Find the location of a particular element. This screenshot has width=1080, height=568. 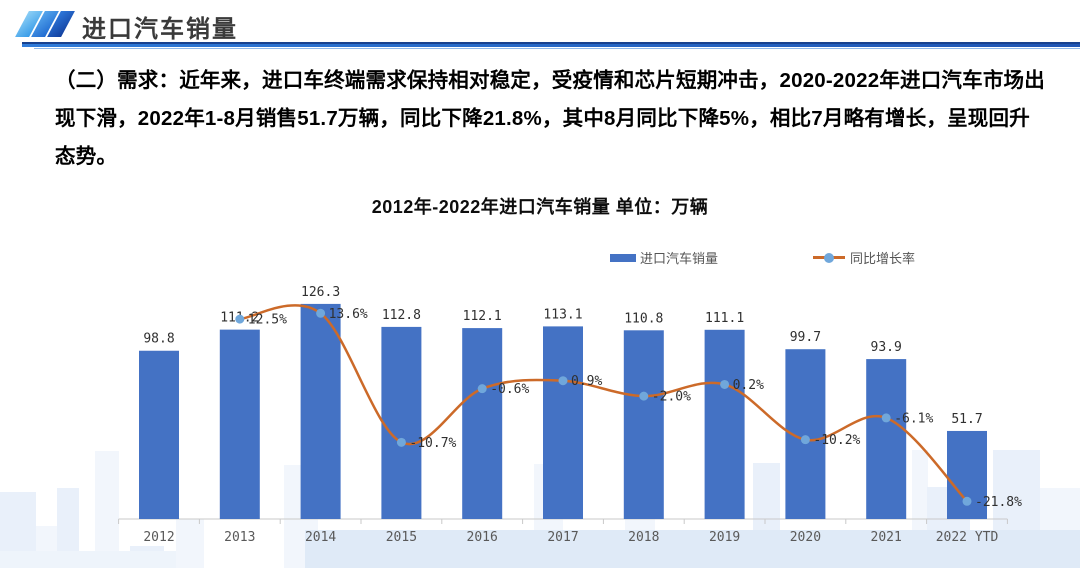

growth-value-label: 13.6% is located at coordinates (348, 314).